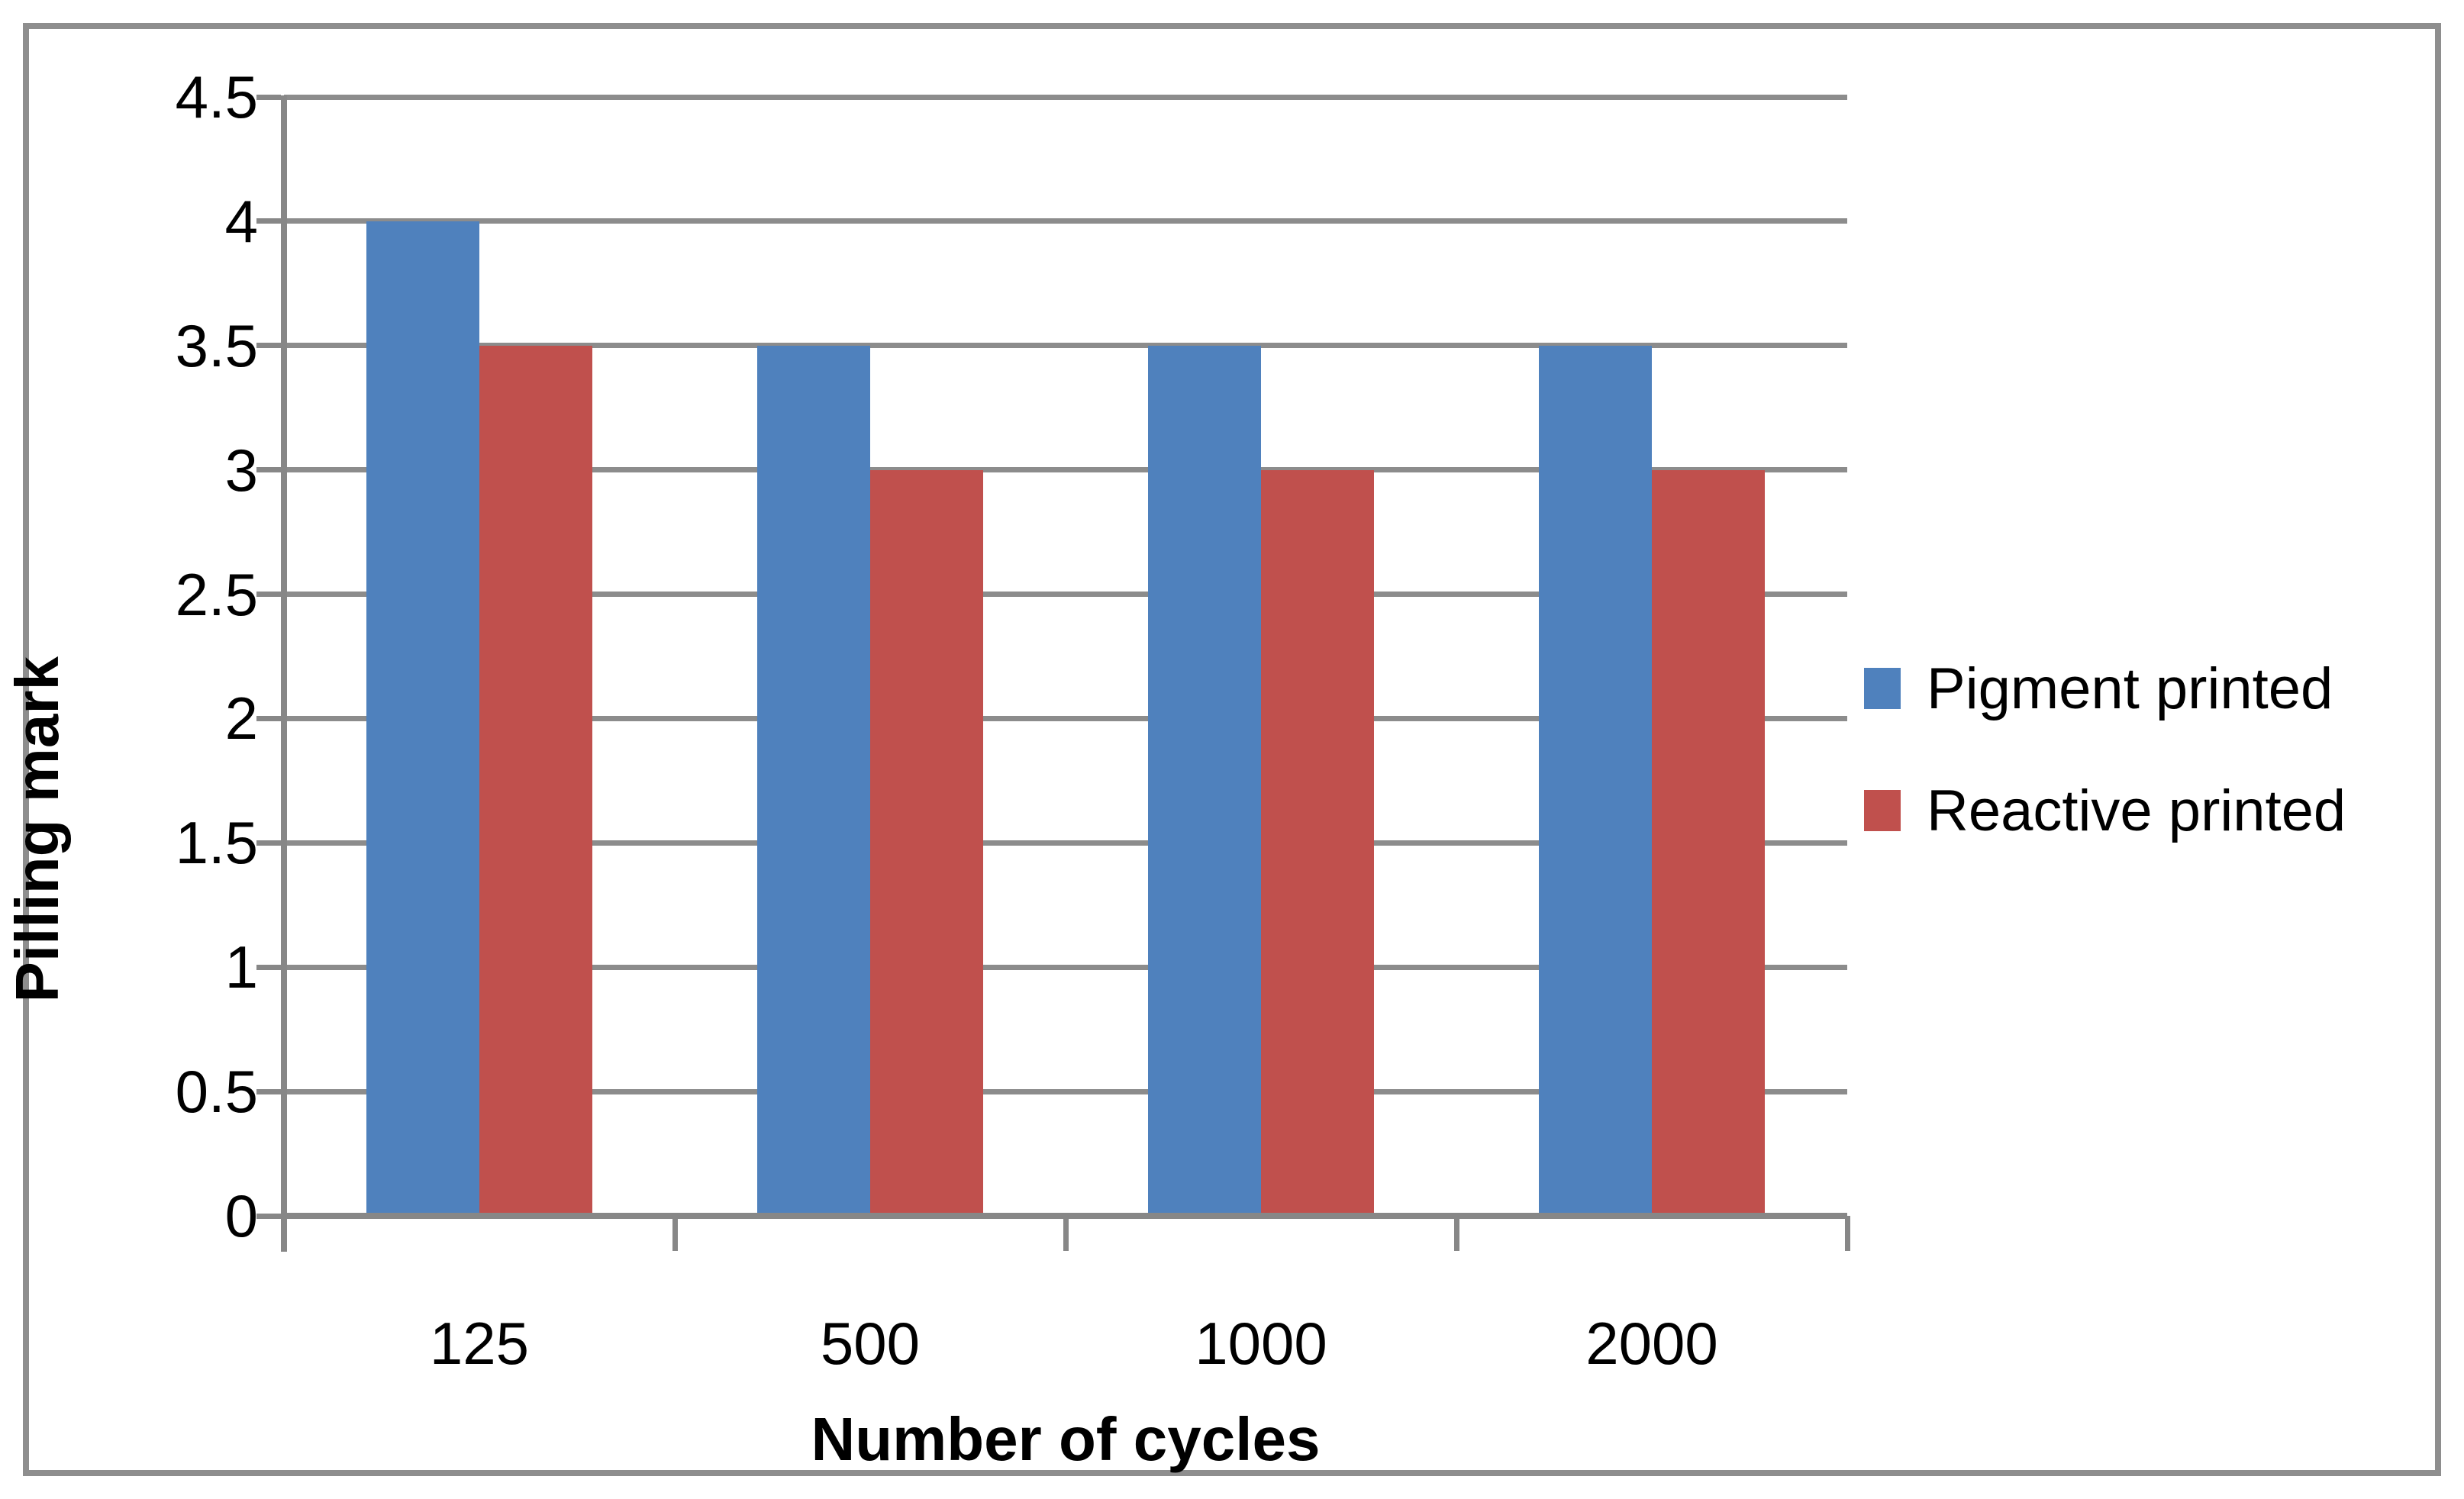  Describe the element at coordinates (1883, 811) in the screenshot. I see `legend-swatch-reactive-printed` at that location.